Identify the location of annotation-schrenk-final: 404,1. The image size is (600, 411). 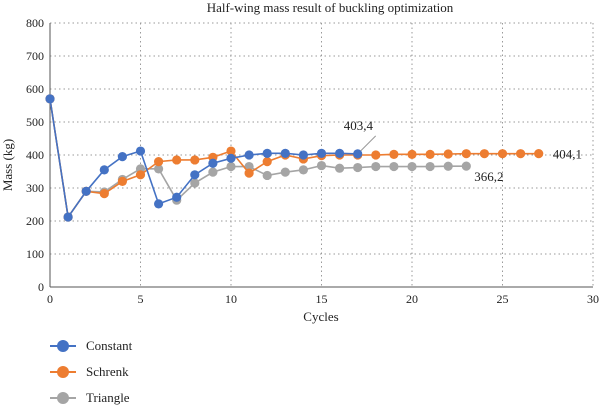
(567, 154).